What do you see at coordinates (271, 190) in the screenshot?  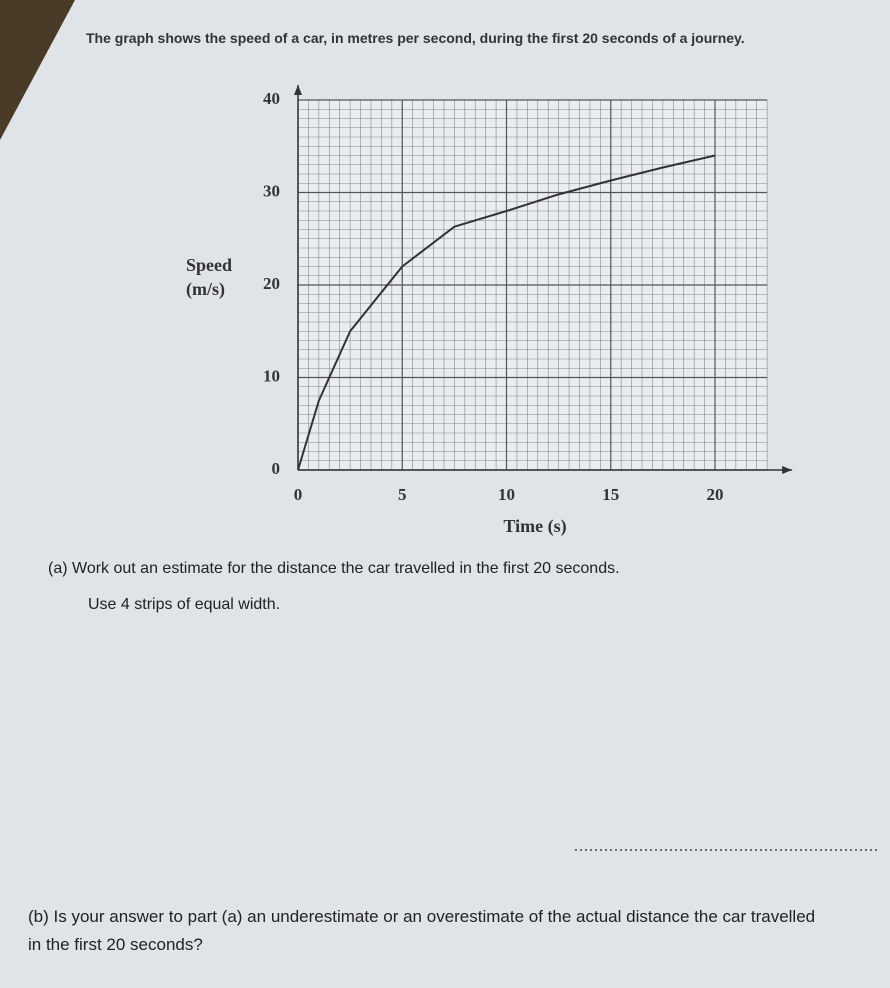 I see `y-tick-label: 30` at bounding box center [271, 190].